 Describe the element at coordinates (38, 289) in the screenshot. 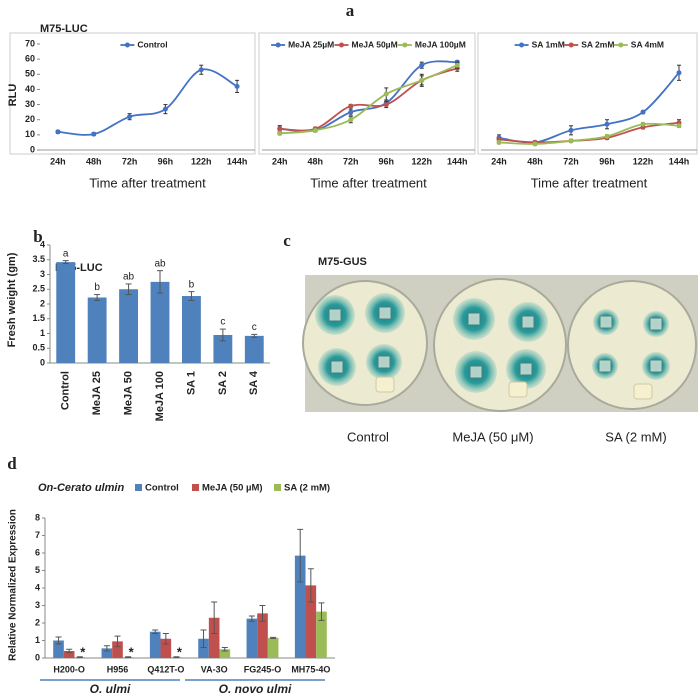

I see `y-tick-label: 2.5` at that location.